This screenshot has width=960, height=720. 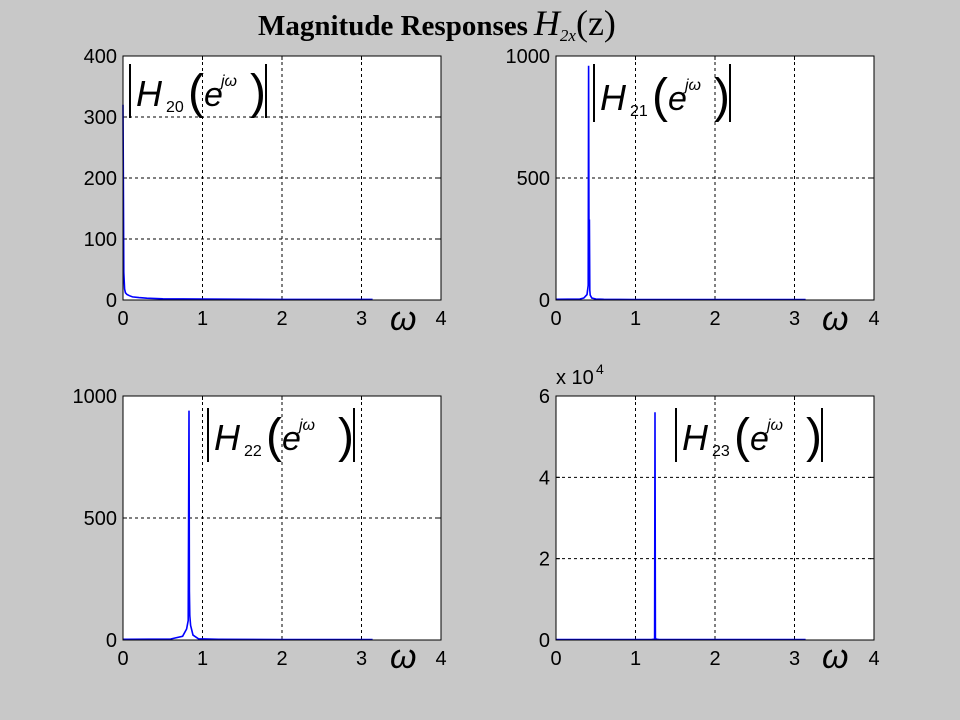 What do you see at coordinates (721, 451) in the screenshot?
I see `annotation-subscript: 23` at bounding box center [721, 451].